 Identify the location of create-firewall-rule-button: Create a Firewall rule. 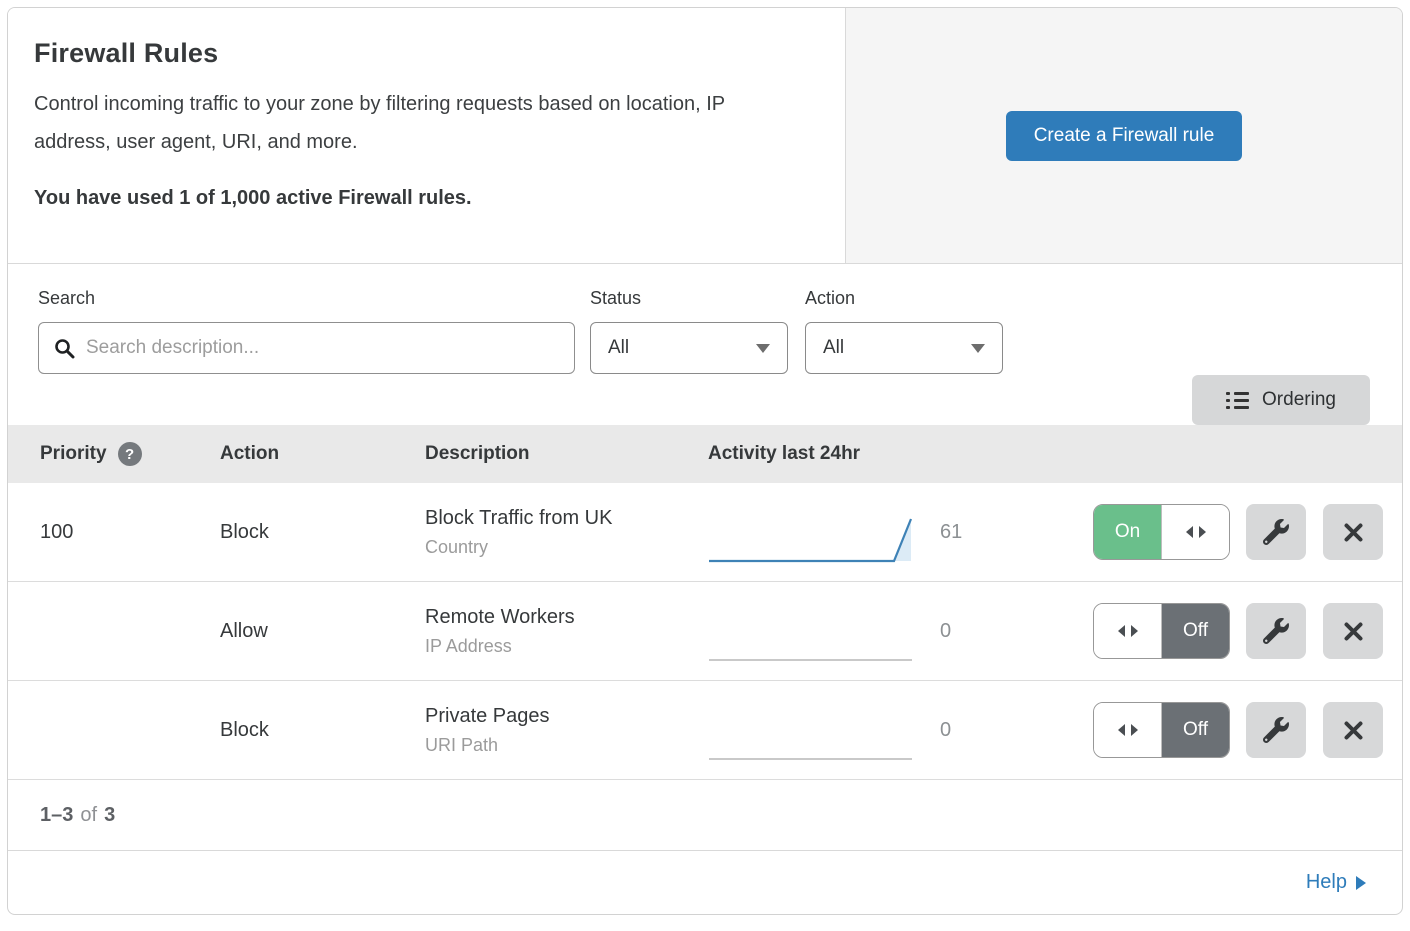
(1124, 135).